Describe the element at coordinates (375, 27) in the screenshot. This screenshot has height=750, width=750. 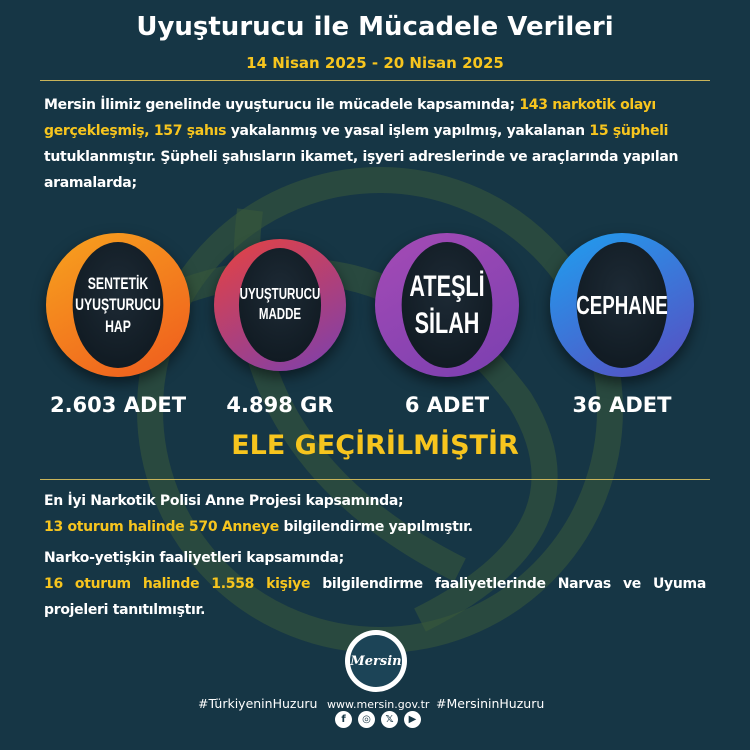
I see `page-title: Uyuşturucu ile Mücadele Verileri` at that location.